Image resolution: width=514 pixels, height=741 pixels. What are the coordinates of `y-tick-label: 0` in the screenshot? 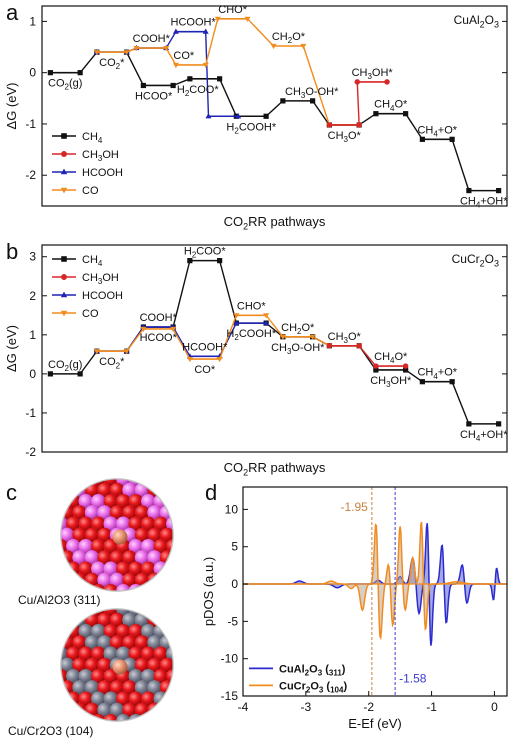 It's located at (32, 73).